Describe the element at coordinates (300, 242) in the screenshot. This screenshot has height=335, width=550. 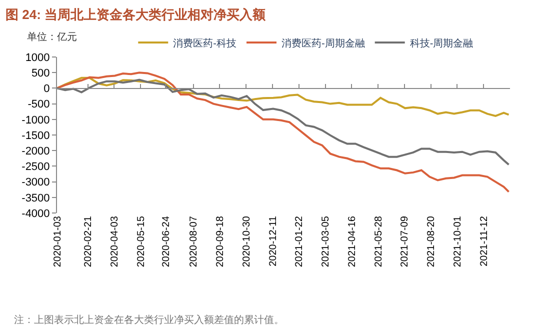
I see `x-tick-label: 2021-01-22` at that location.